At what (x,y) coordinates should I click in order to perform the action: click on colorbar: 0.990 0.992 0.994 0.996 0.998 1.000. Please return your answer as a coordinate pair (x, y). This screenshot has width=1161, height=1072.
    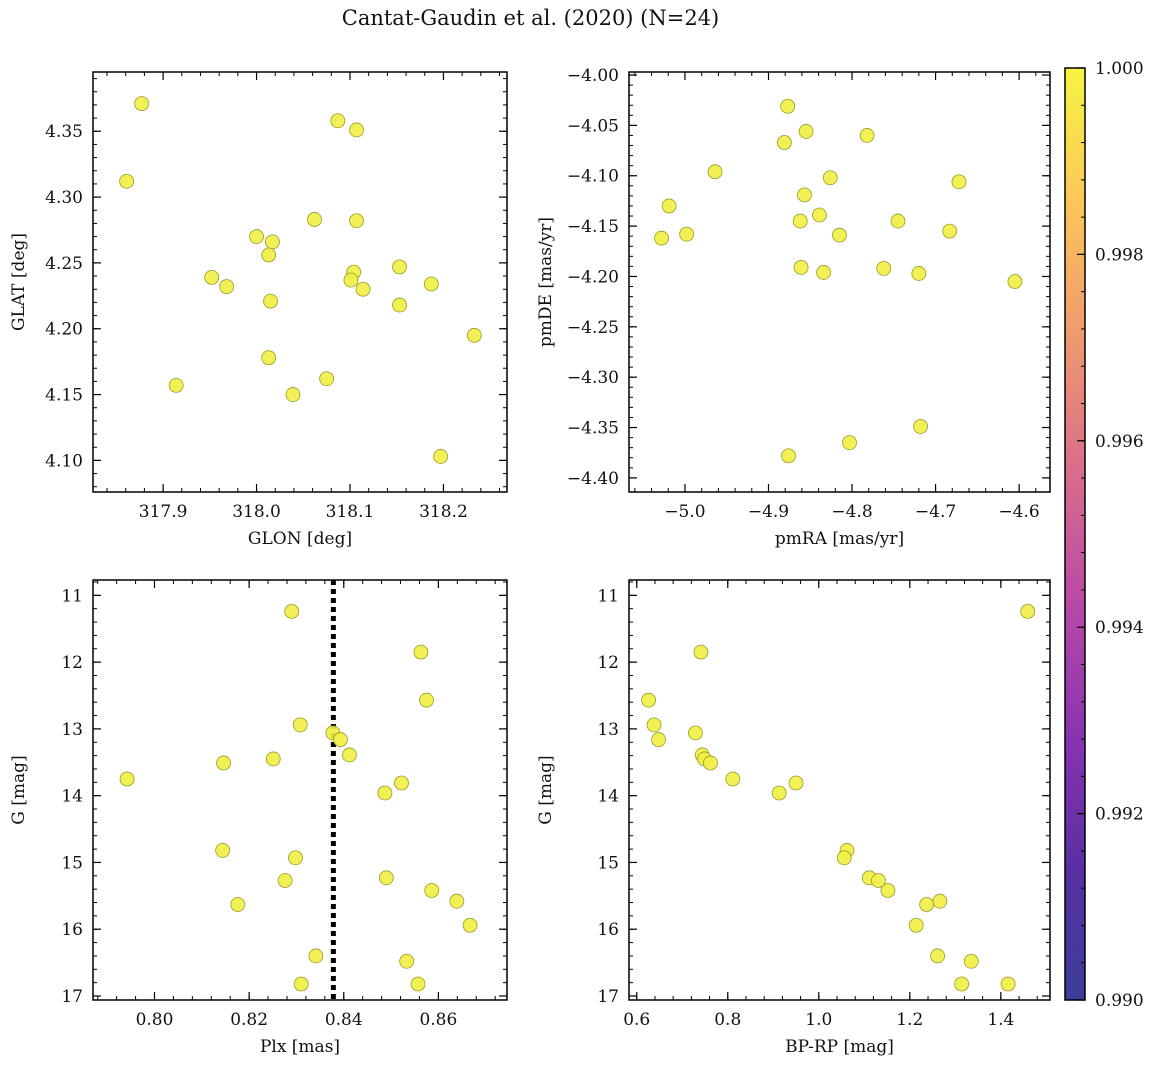
    Looking at the image, I should click on (1104, 535).